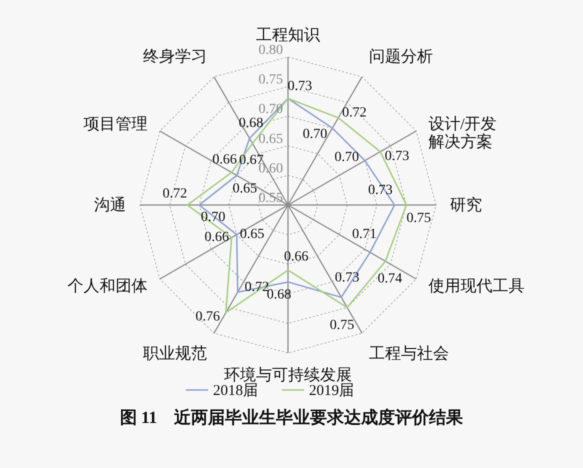  Describe the element at coordinates (466, 205) in the screenshot. I see `spoke-label: 研究` at that location.